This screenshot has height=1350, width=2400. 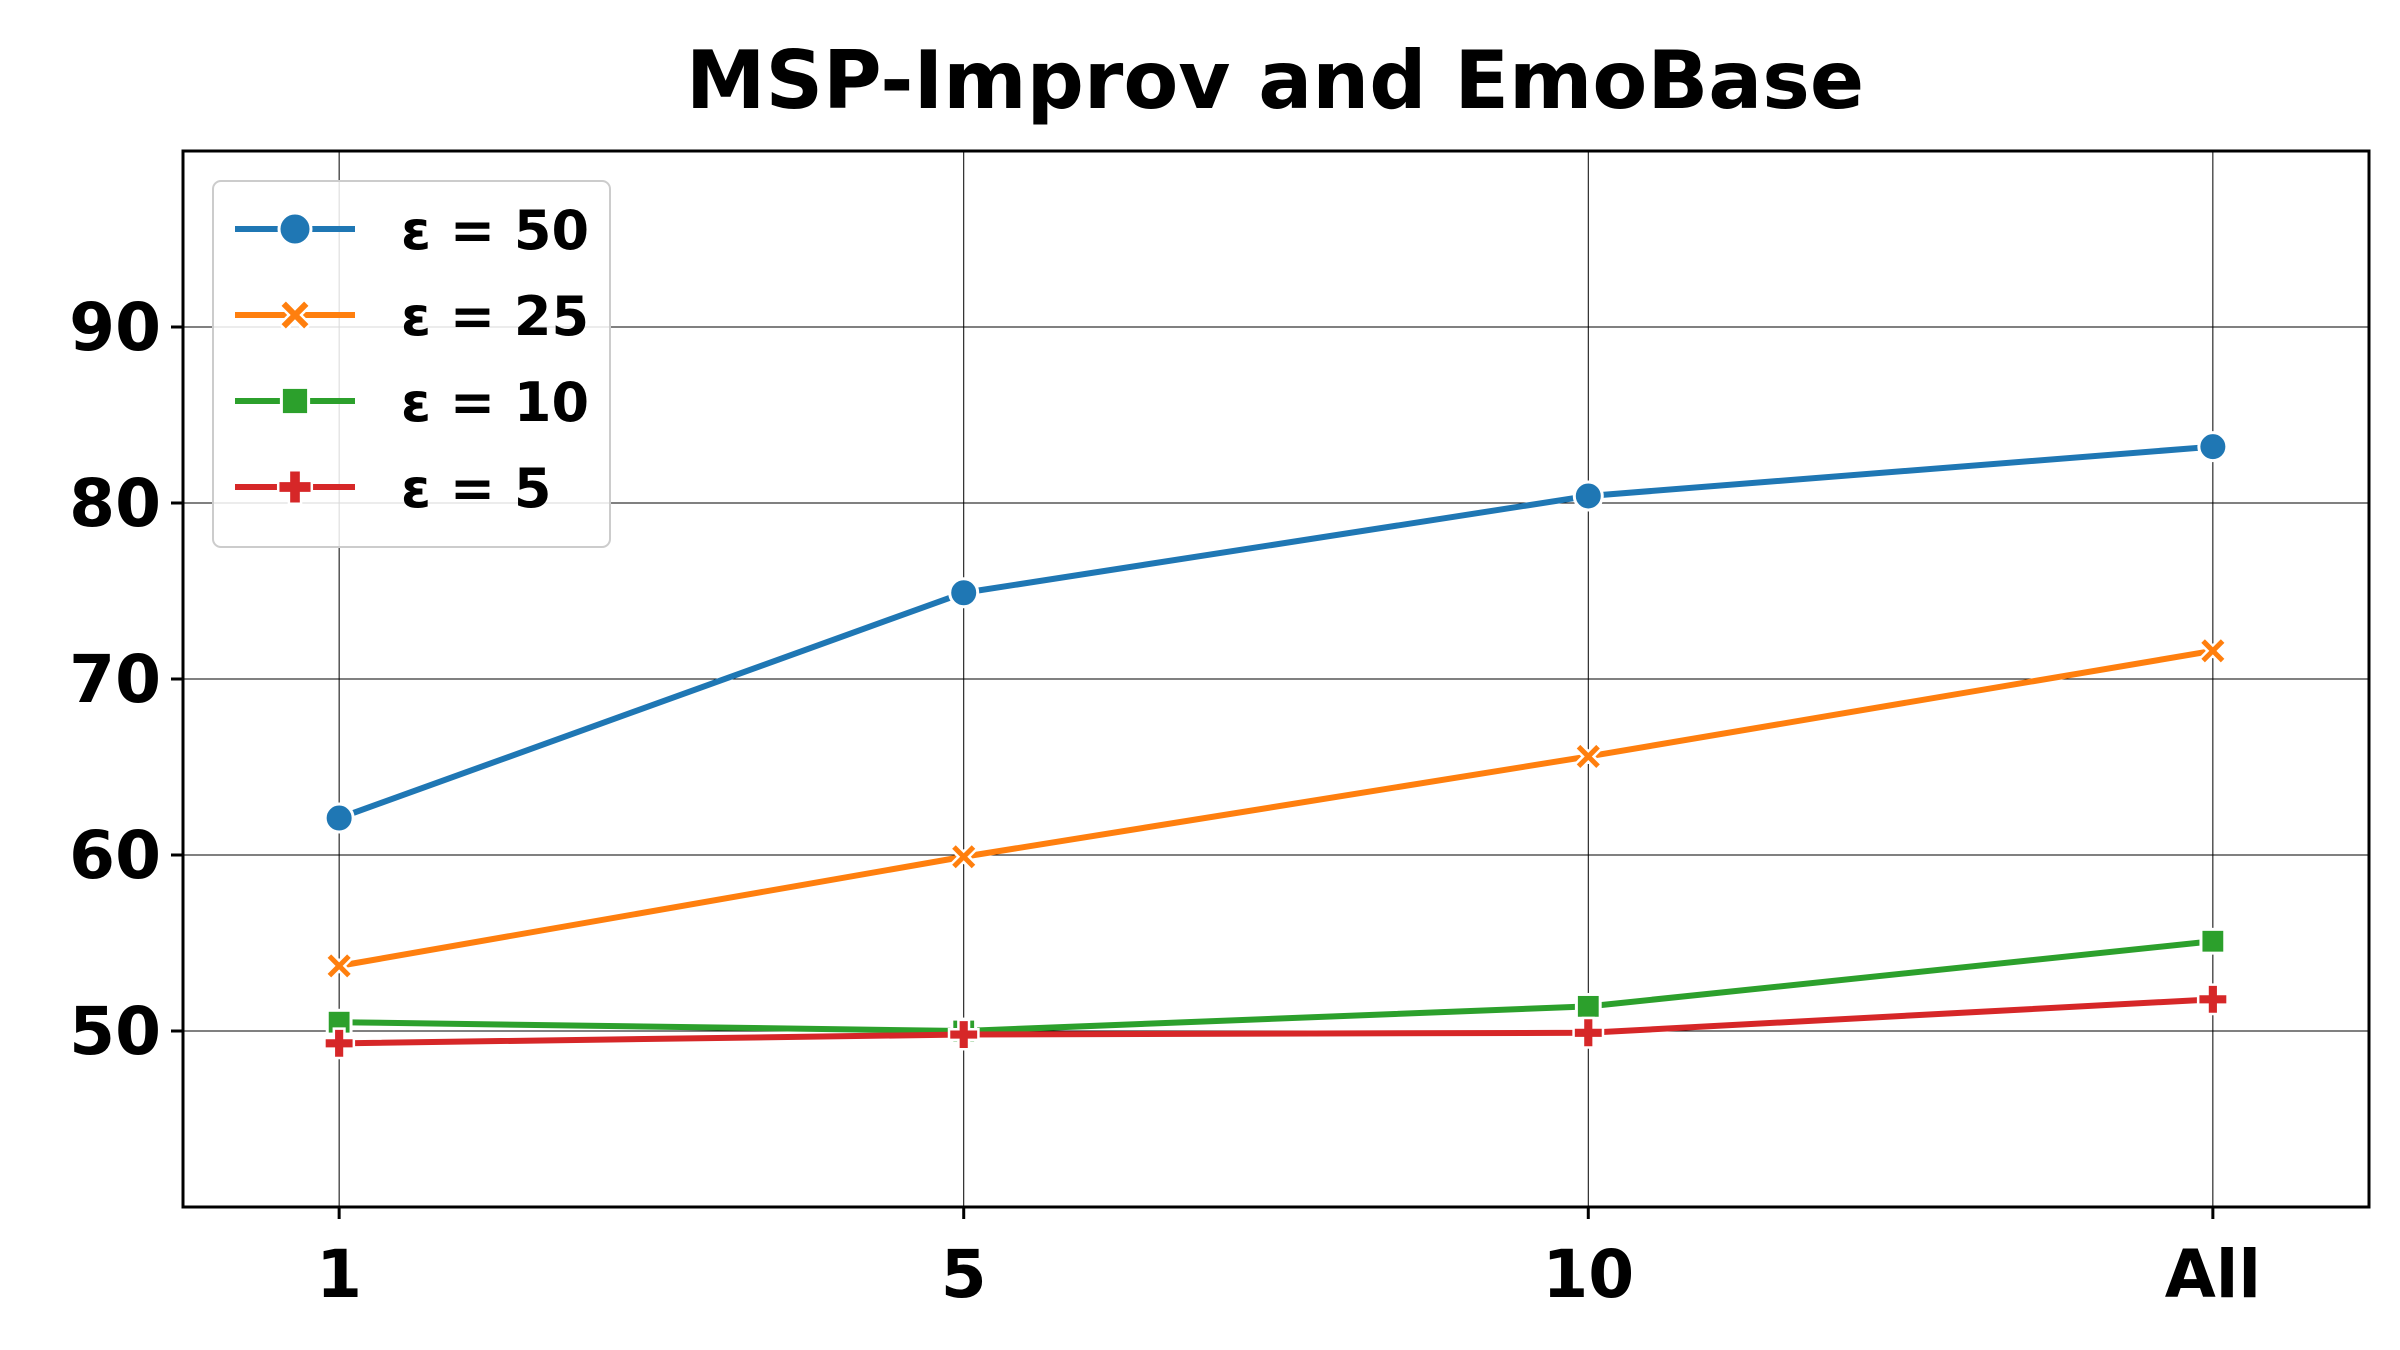 I want to click on legend-label: ε = 5, so click(x=476, y=488).